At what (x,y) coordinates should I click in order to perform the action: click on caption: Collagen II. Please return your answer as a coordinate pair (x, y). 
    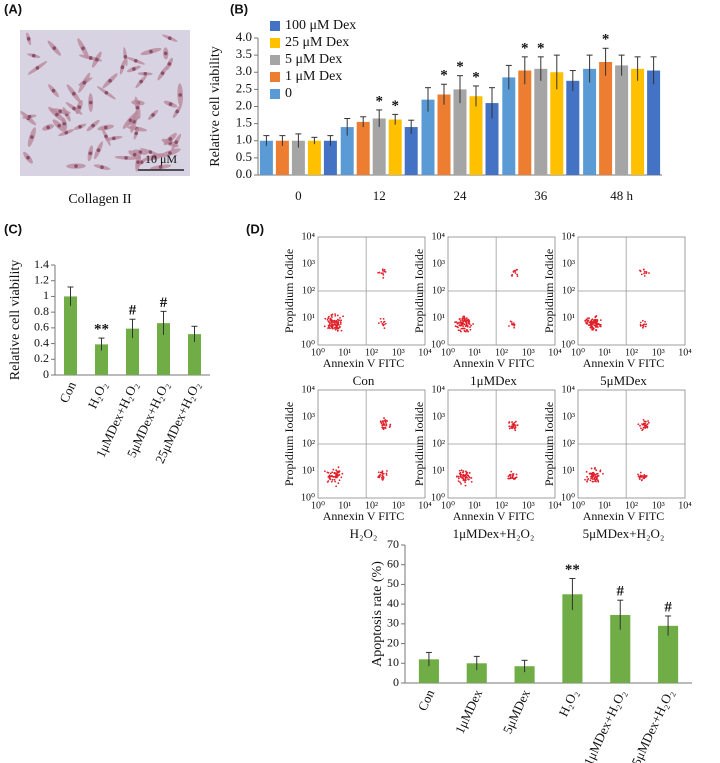
    Looking at the image, I should click on (100, 199).